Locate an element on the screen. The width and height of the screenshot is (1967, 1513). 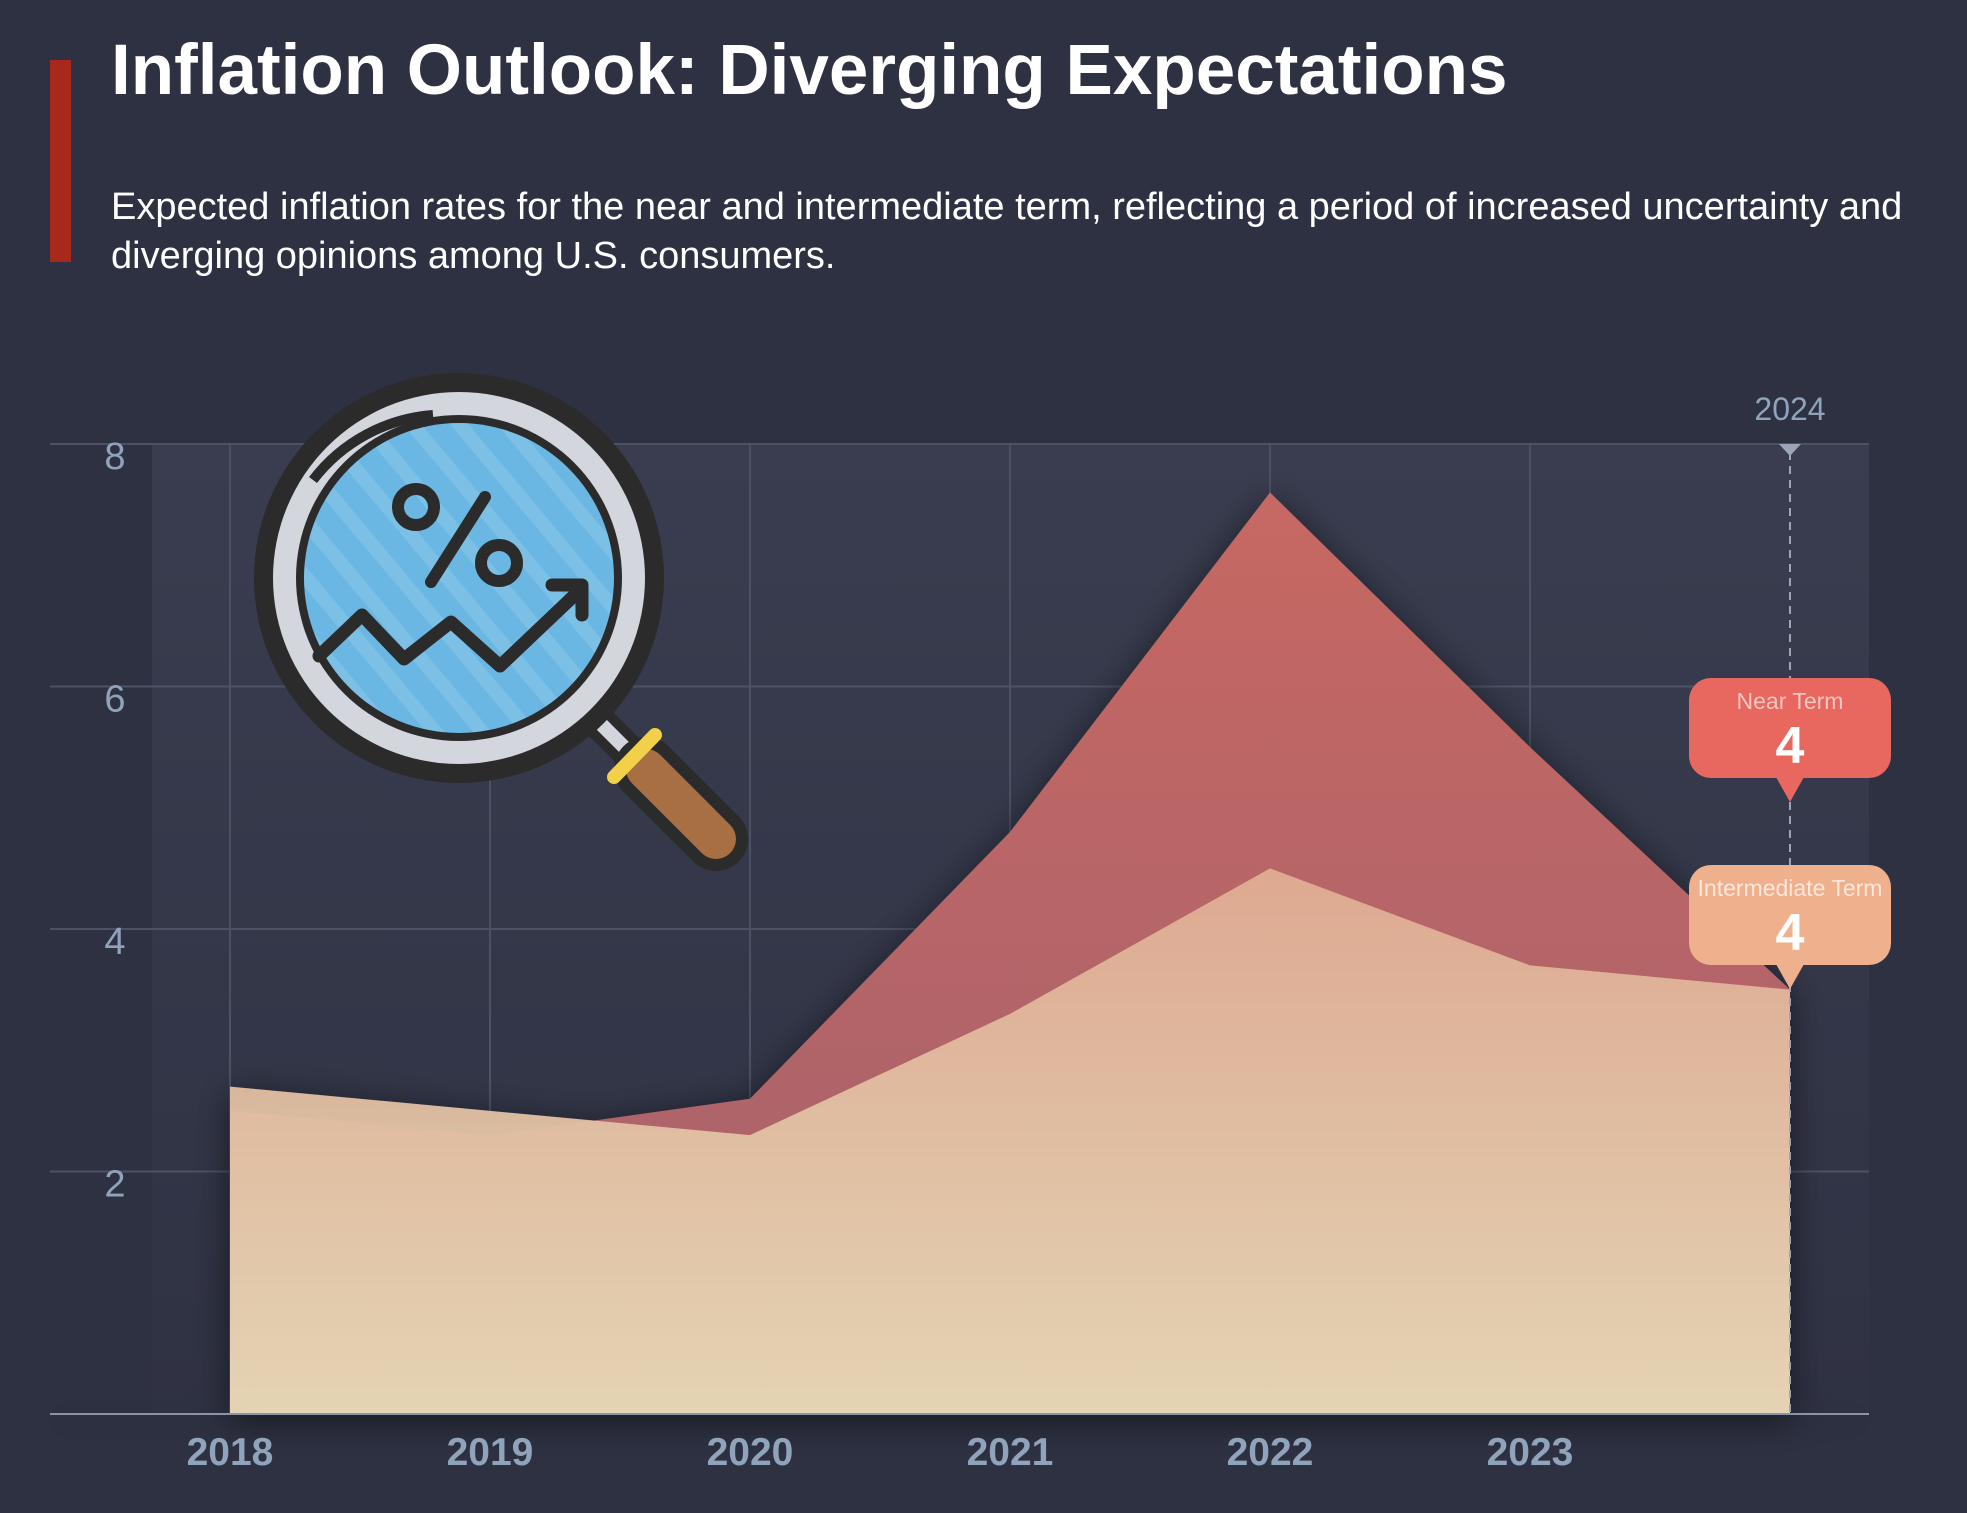
value-callouts: Near Term 4 Intermediate Term 4 is located at coordinates (1790, 833).